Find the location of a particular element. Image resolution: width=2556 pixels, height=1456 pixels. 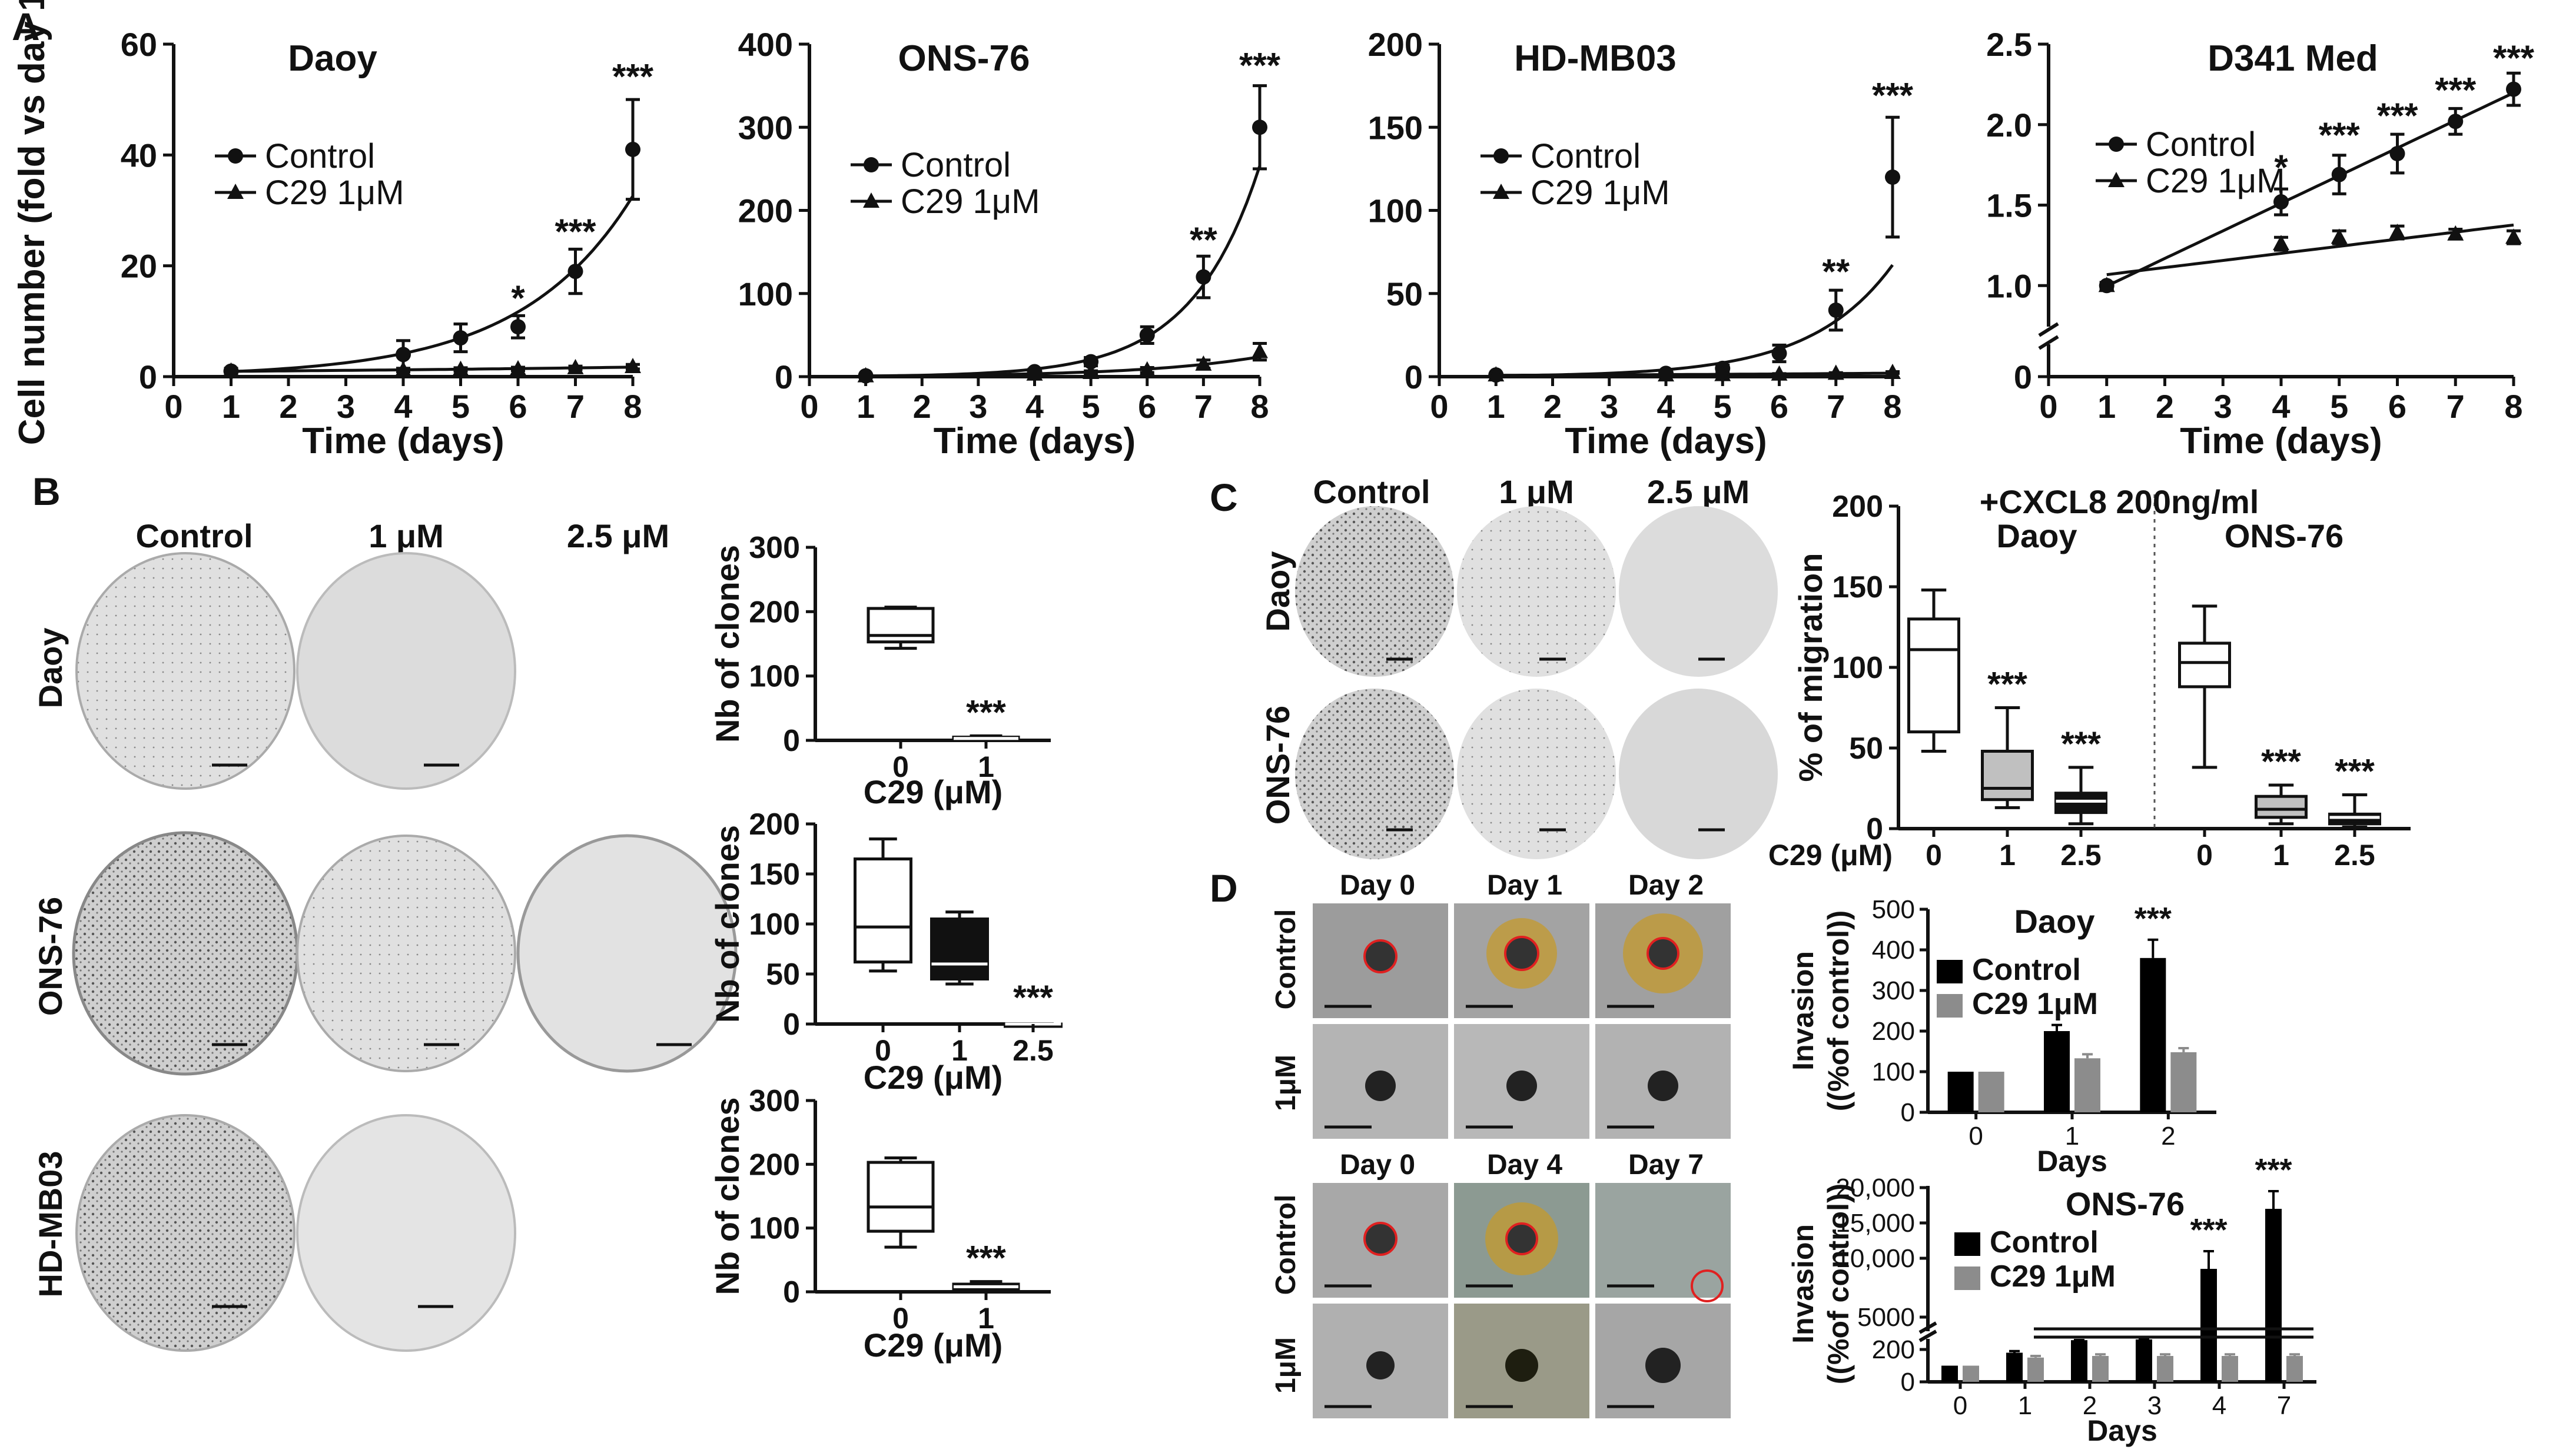

fit-curve-c29 is located at coordinates (1062, 367).